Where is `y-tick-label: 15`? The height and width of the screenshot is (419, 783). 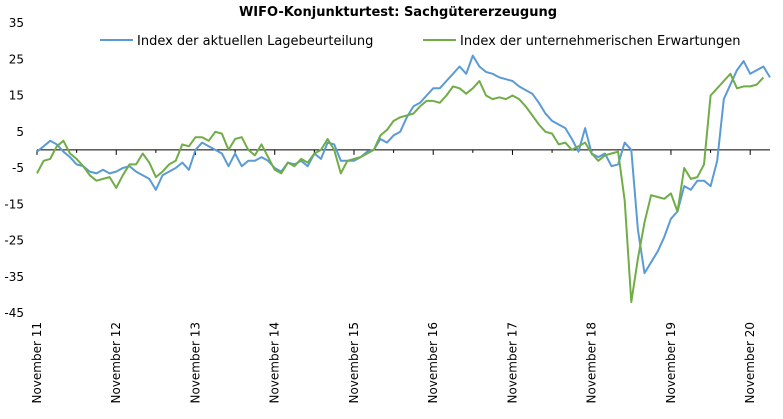
y-tick-label: 15 is located at coordinates (16, 96).